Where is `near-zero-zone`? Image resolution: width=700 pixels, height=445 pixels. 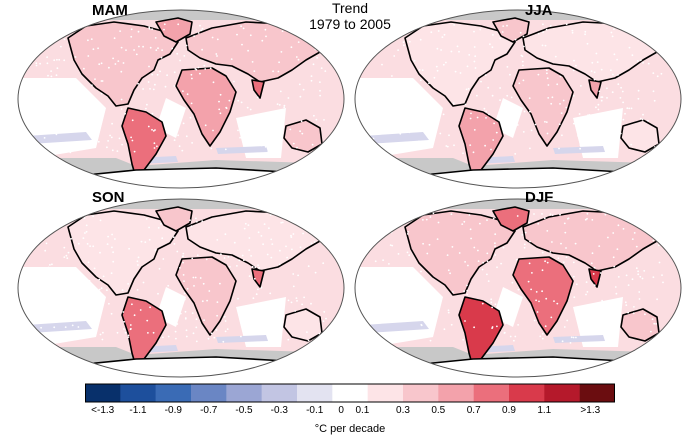 near-zero-zone is located at coordinates (261, 133).